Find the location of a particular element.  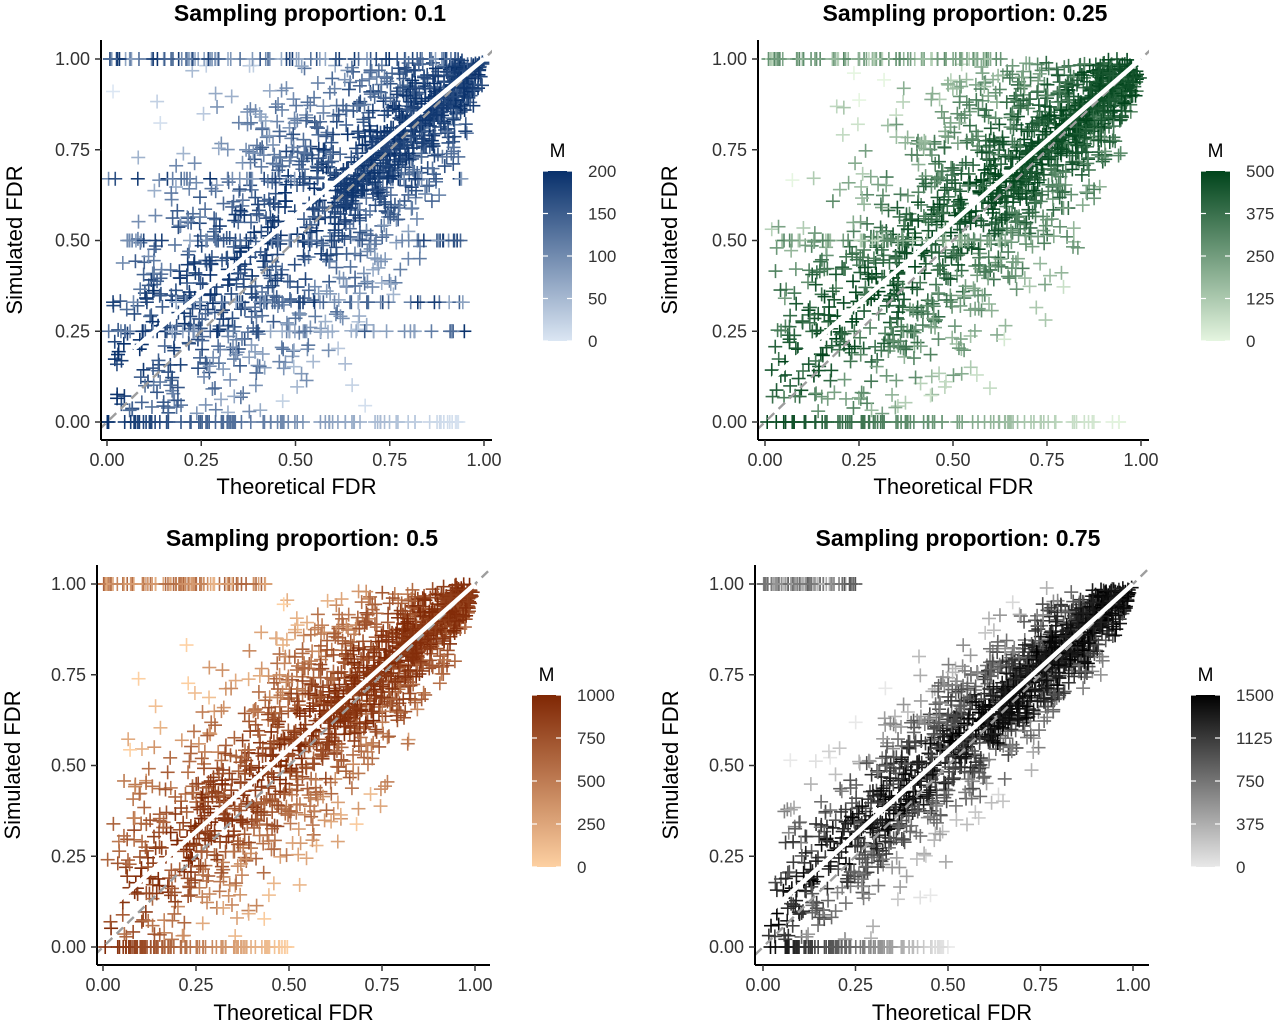

legend-title: M is located at coordinates (558, 151).